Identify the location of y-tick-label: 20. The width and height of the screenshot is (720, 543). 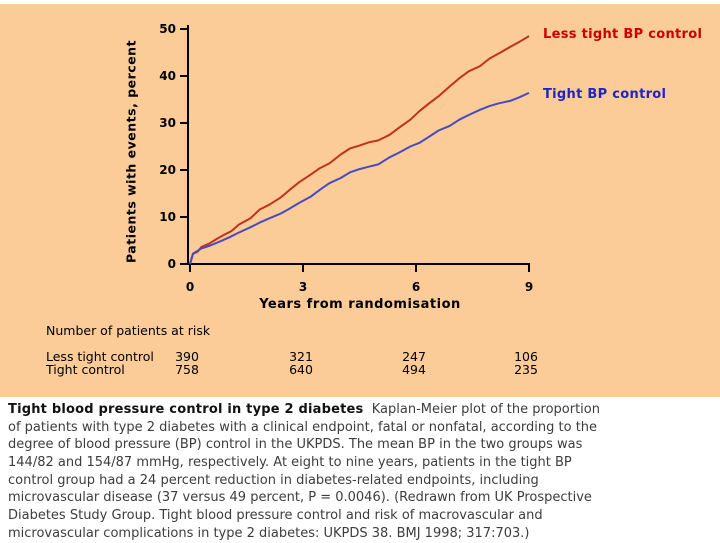
(167, 170).